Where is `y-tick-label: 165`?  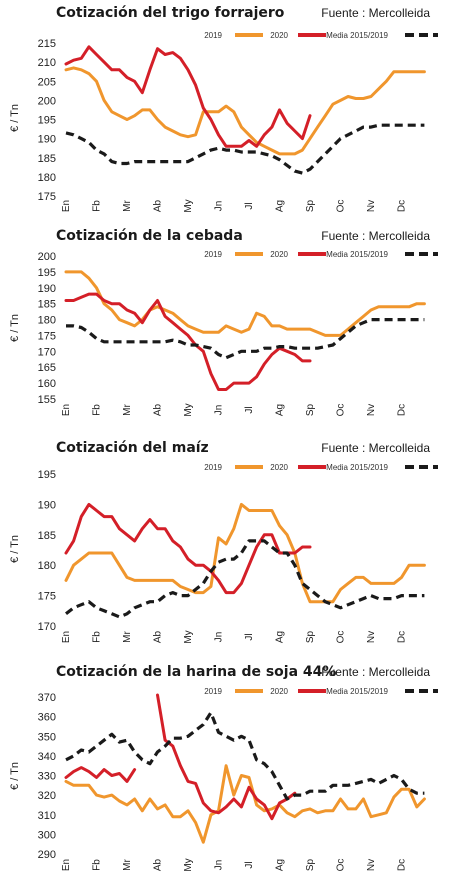
y-tick-label: 165 is located at coordinates (47, 368).